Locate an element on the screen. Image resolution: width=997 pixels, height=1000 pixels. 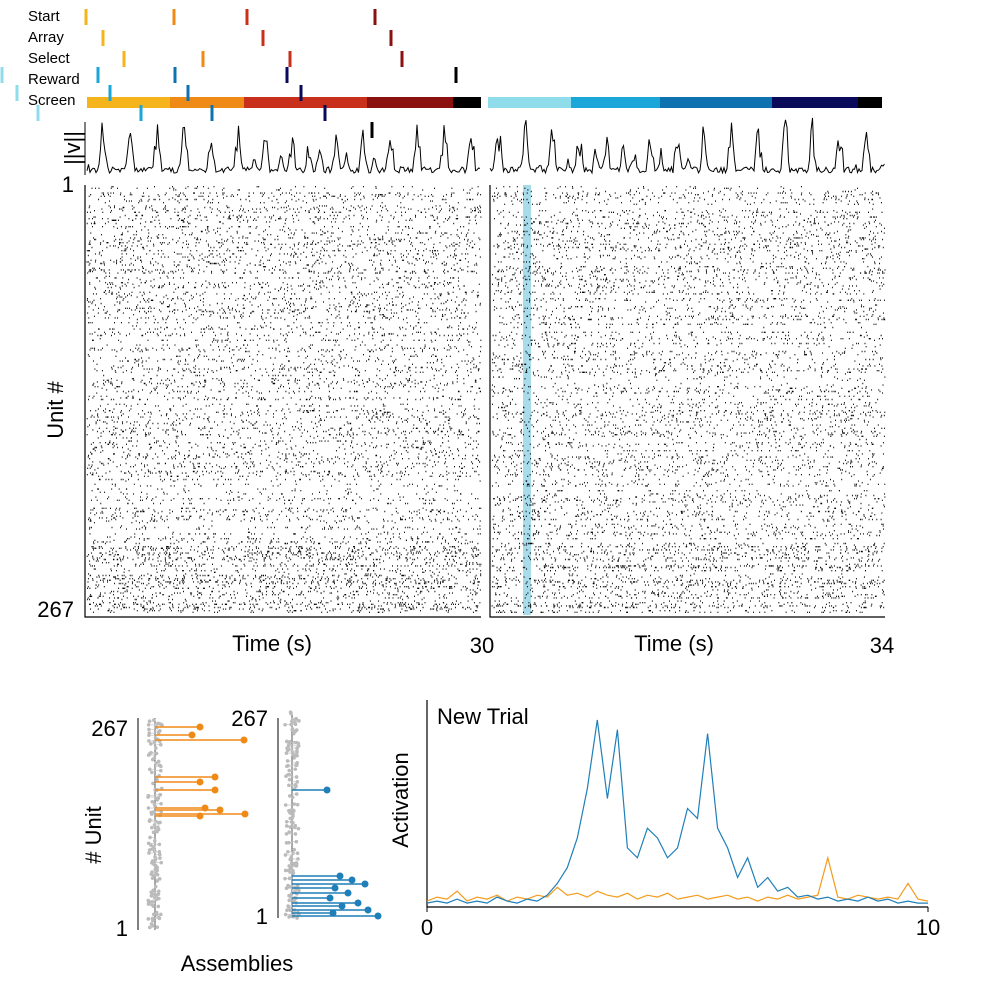
y-axis-label: Activation is located at coordinates (400, 799).